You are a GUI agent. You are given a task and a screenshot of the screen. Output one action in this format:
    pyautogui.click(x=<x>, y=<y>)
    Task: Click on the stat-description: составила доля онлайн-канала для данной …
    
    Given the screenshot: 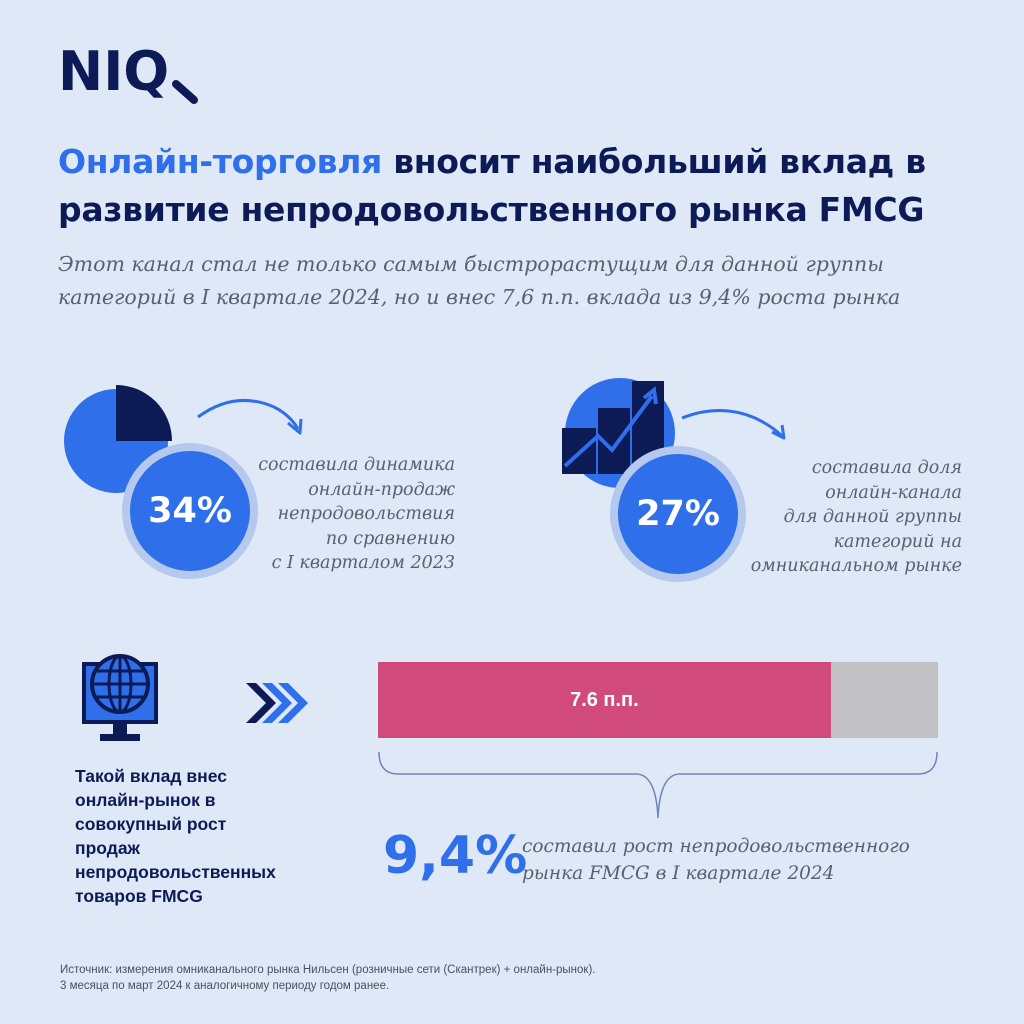 What is the action you would take?
    pyautogui.click(x=856, y=517)
    